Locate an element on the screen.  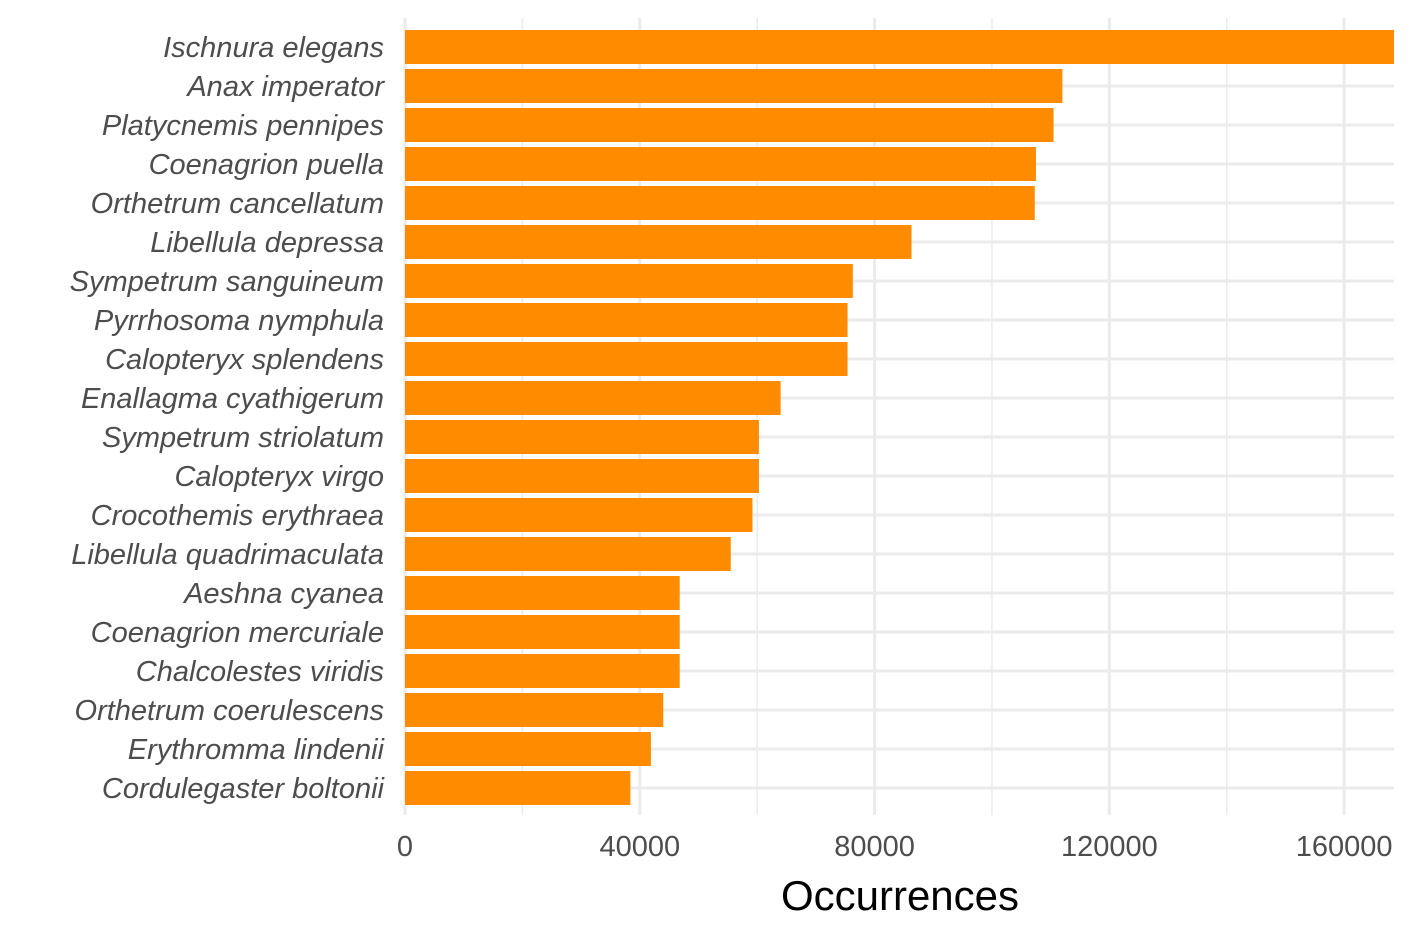
x-tick-label: 80000 is located at coordinates (874, 847).